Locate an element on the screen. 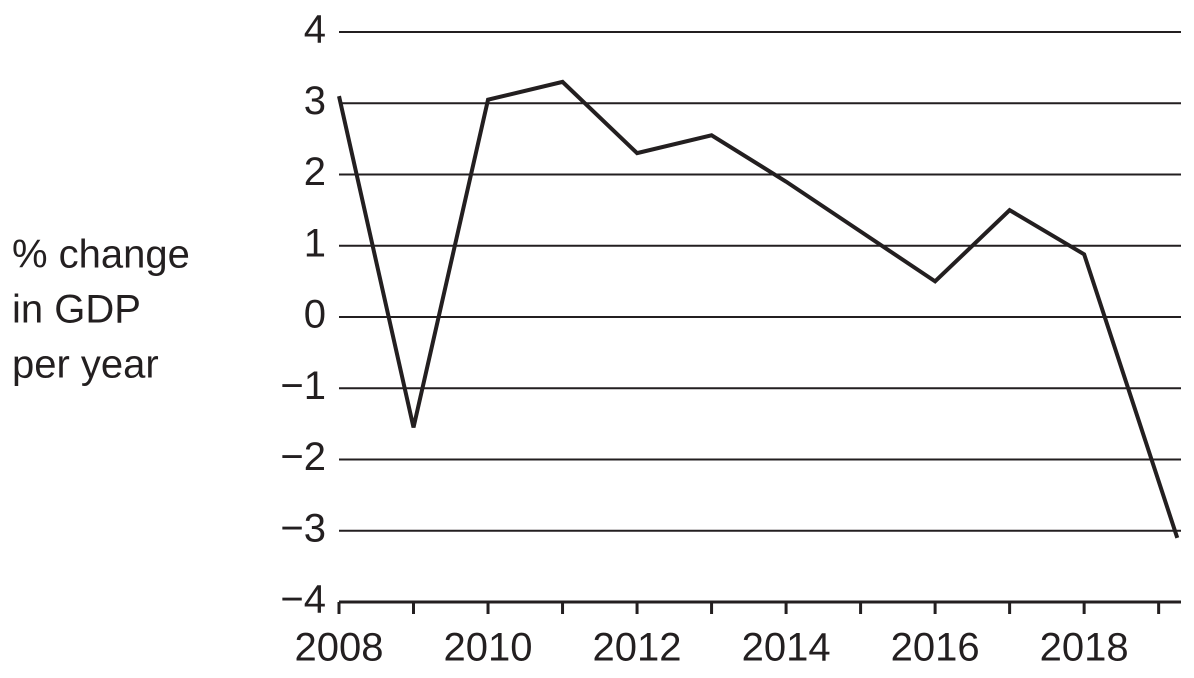 The image size is (1194, 678). y-tick-label: −1 is located at coordinates (303, 386).